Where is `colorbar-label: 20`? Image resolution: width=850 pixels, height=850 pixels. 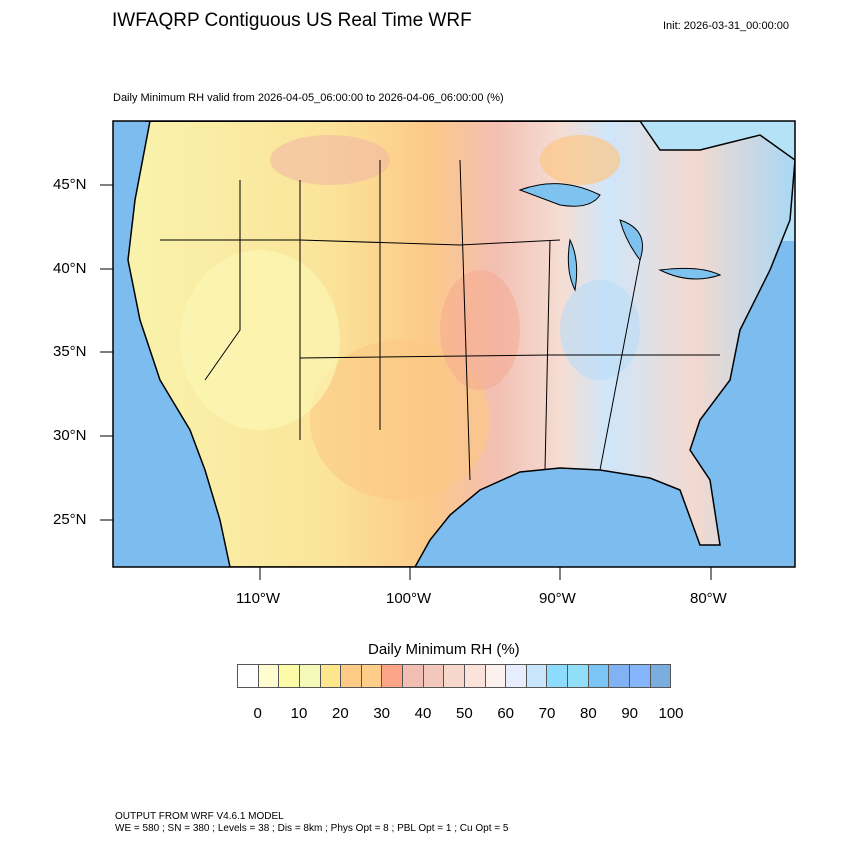 colorbar-label: 20 is located at coordinates (340, 713).